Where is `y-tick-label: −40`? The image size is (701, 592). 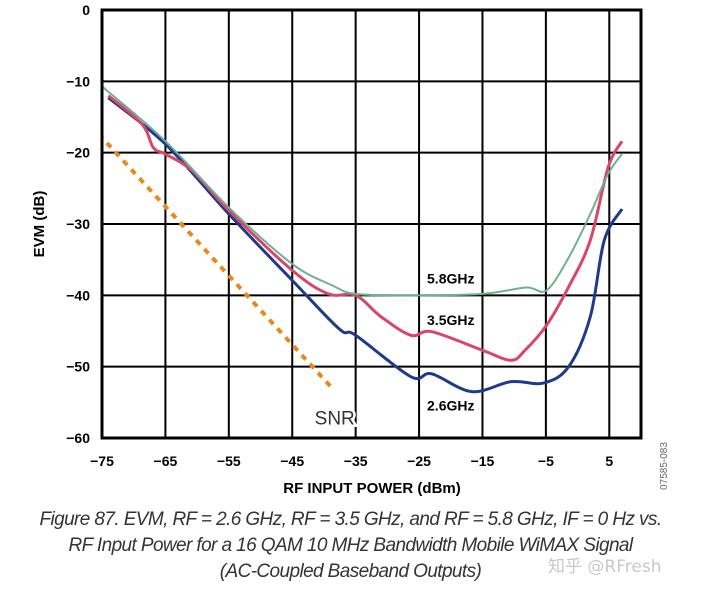
y-tick-label: −40 is located at coordinates (78, 295).